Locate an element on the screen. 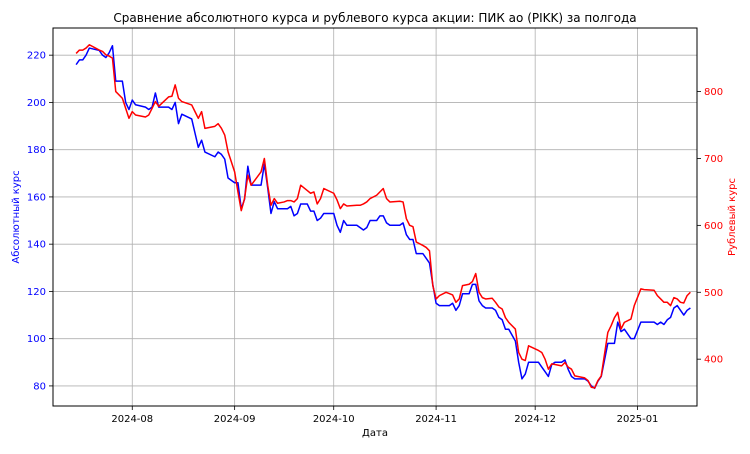 The image size is (750, 454). y-left-tick-label: 200 is located at coordinates (36, 103).